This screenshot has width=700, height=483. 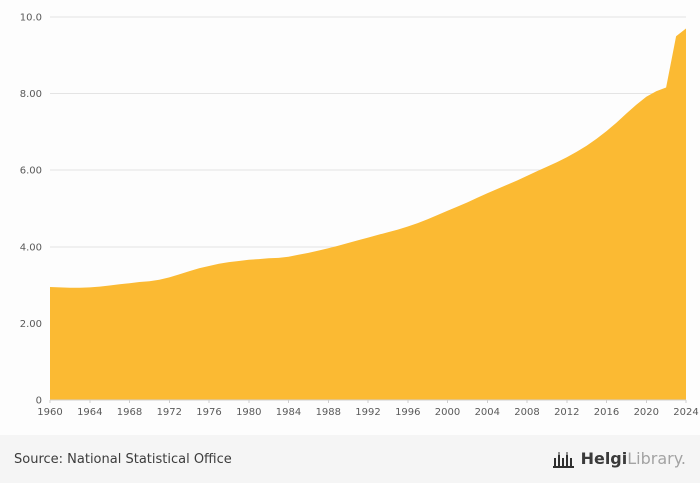 I want to click on y-axis-tick-label: 0, so click(x=39, y=401).